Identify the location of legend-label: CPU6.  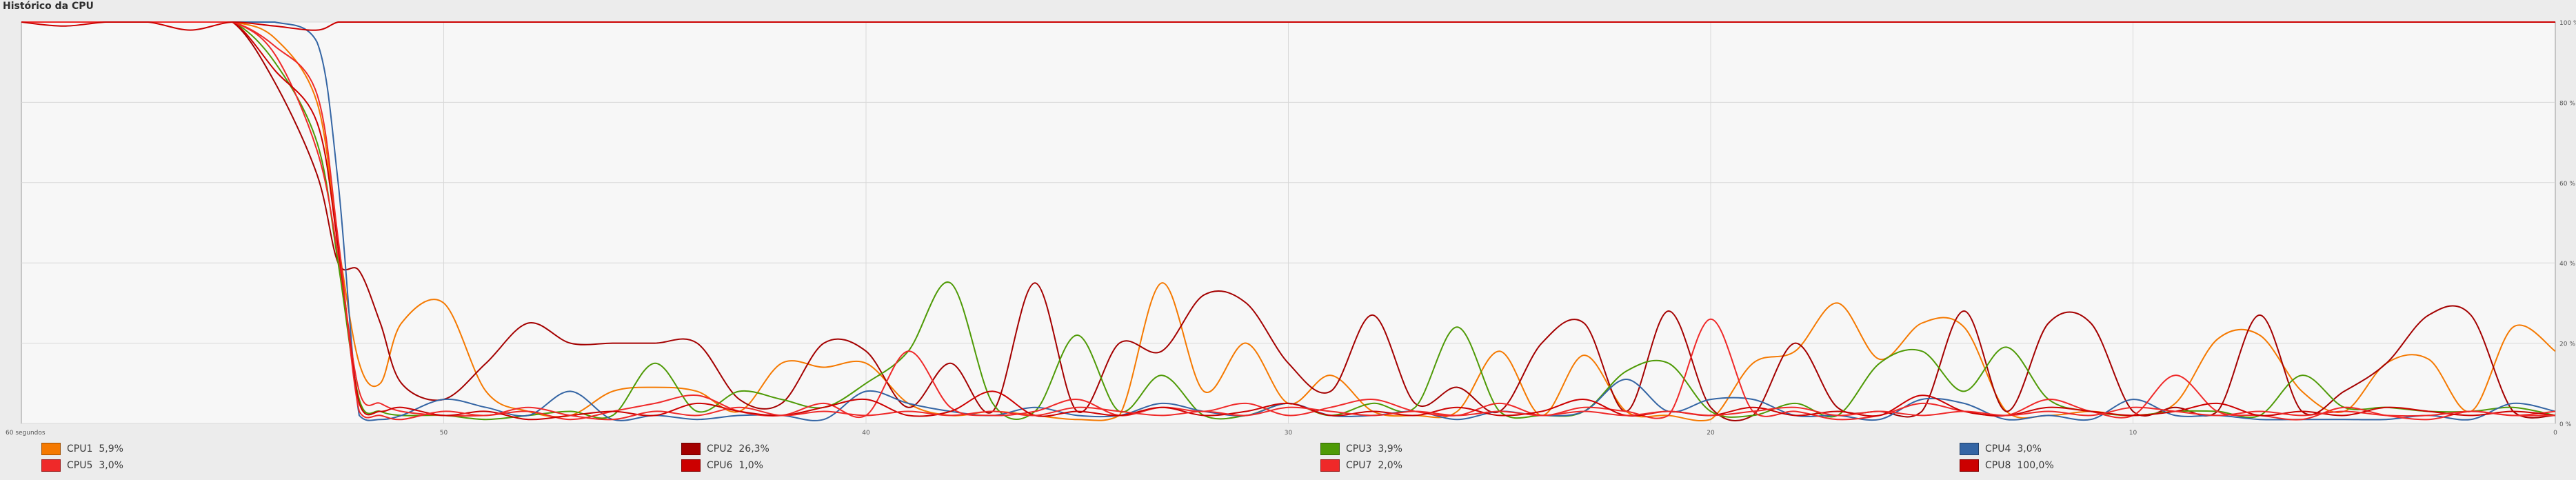
(719, 466).